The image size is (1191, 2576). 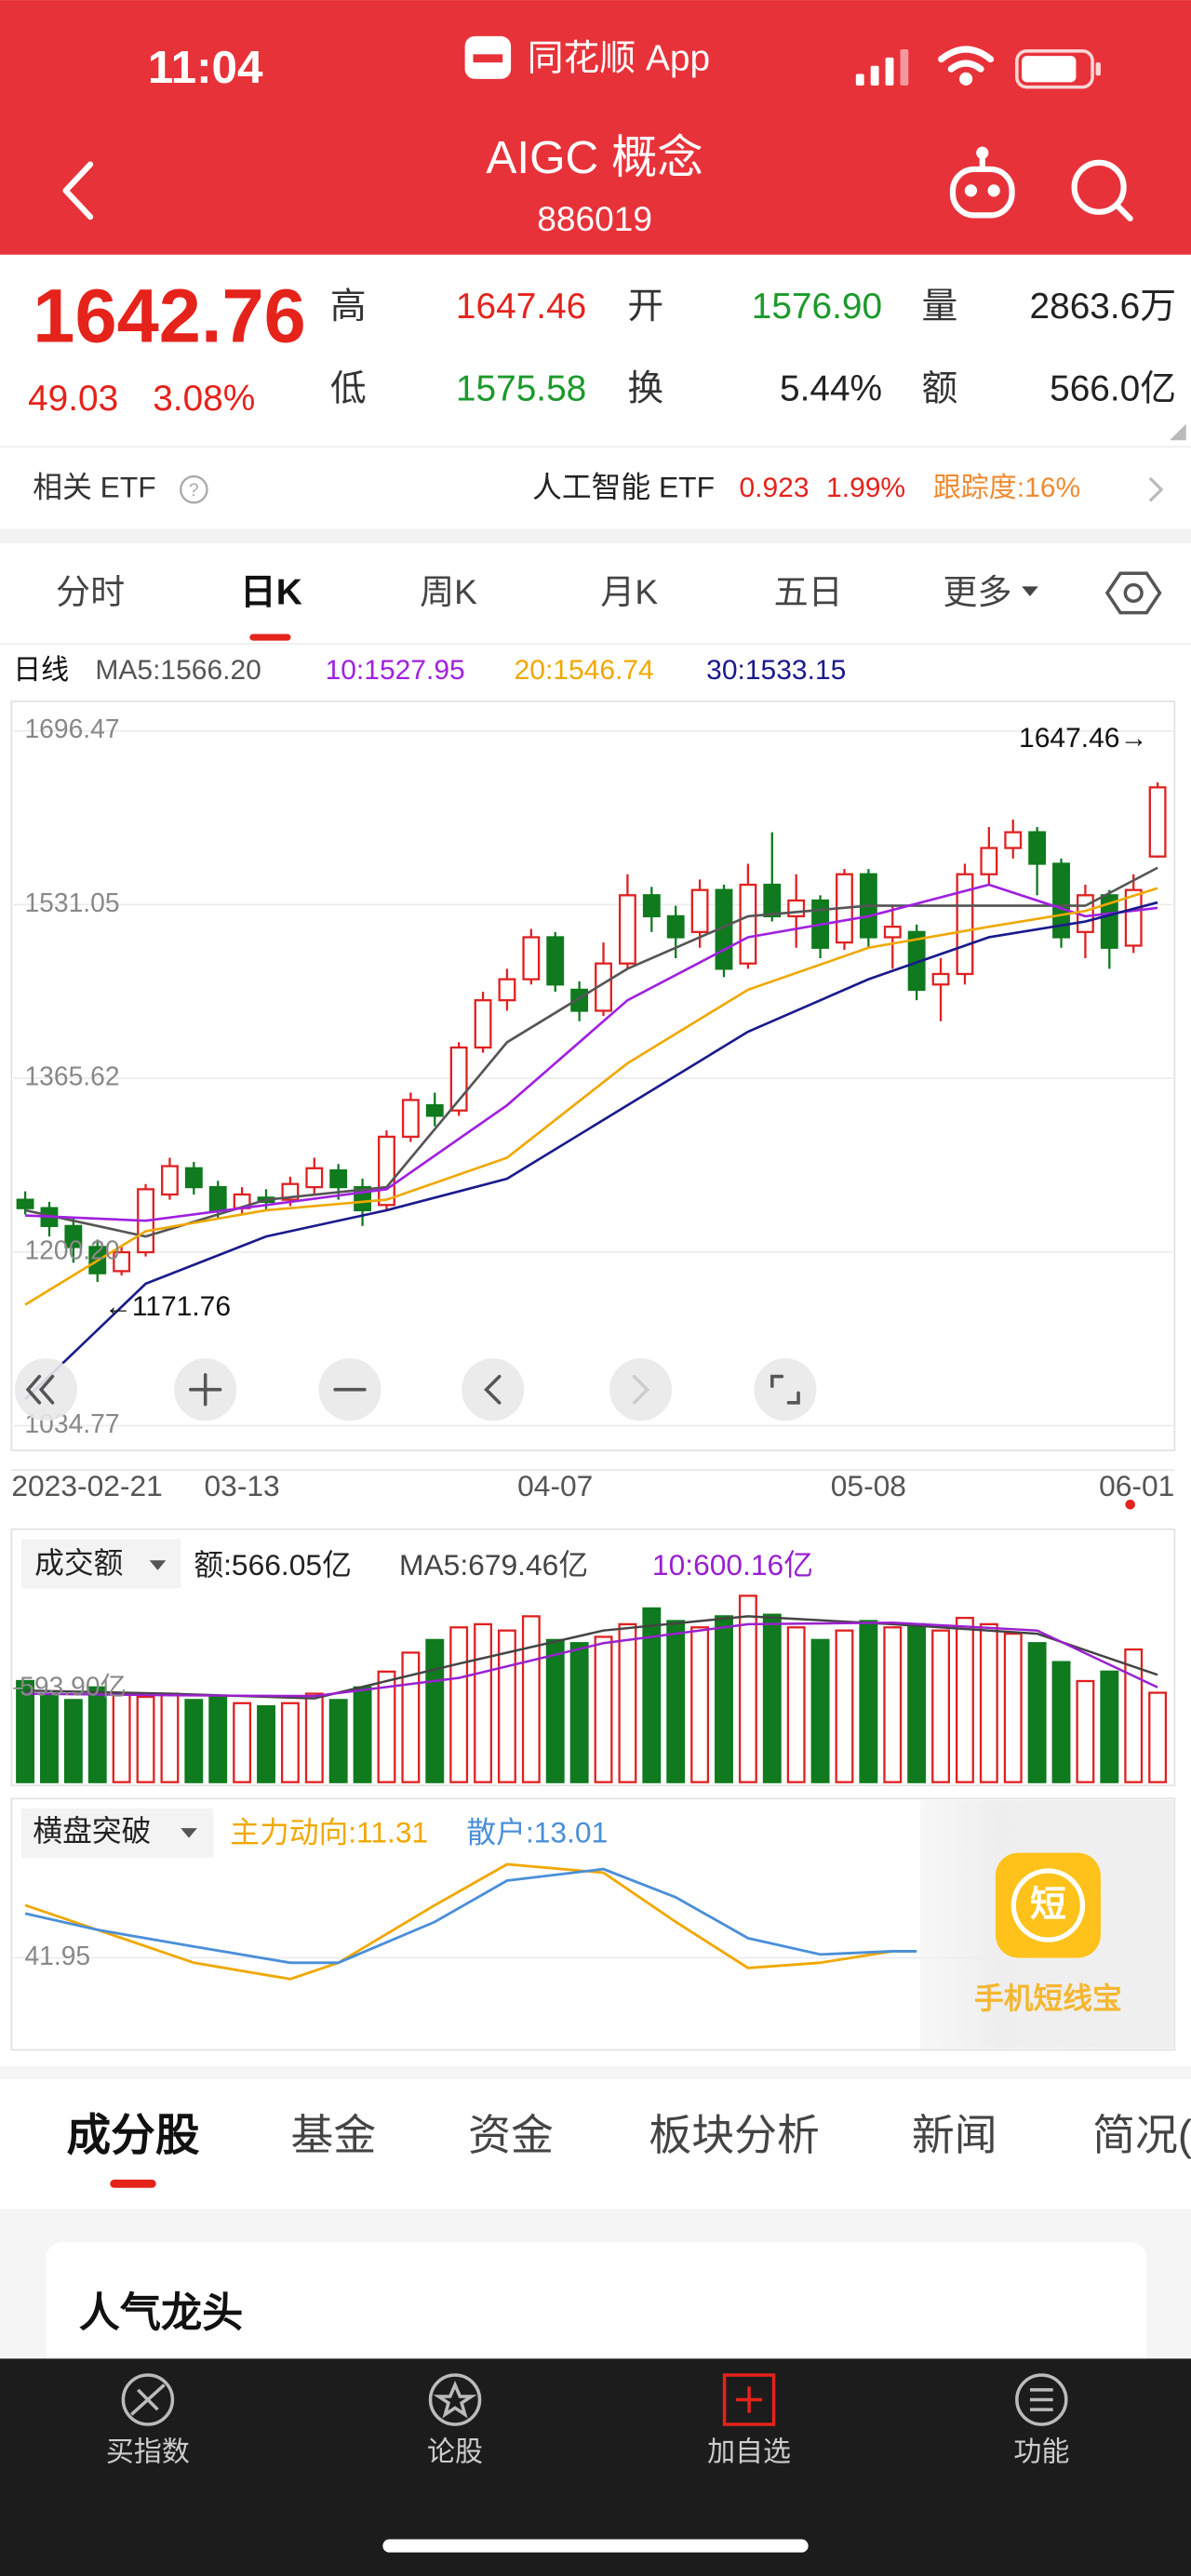 I want to click on y-tick-label: 1531.05, so click(x=71, y=902).